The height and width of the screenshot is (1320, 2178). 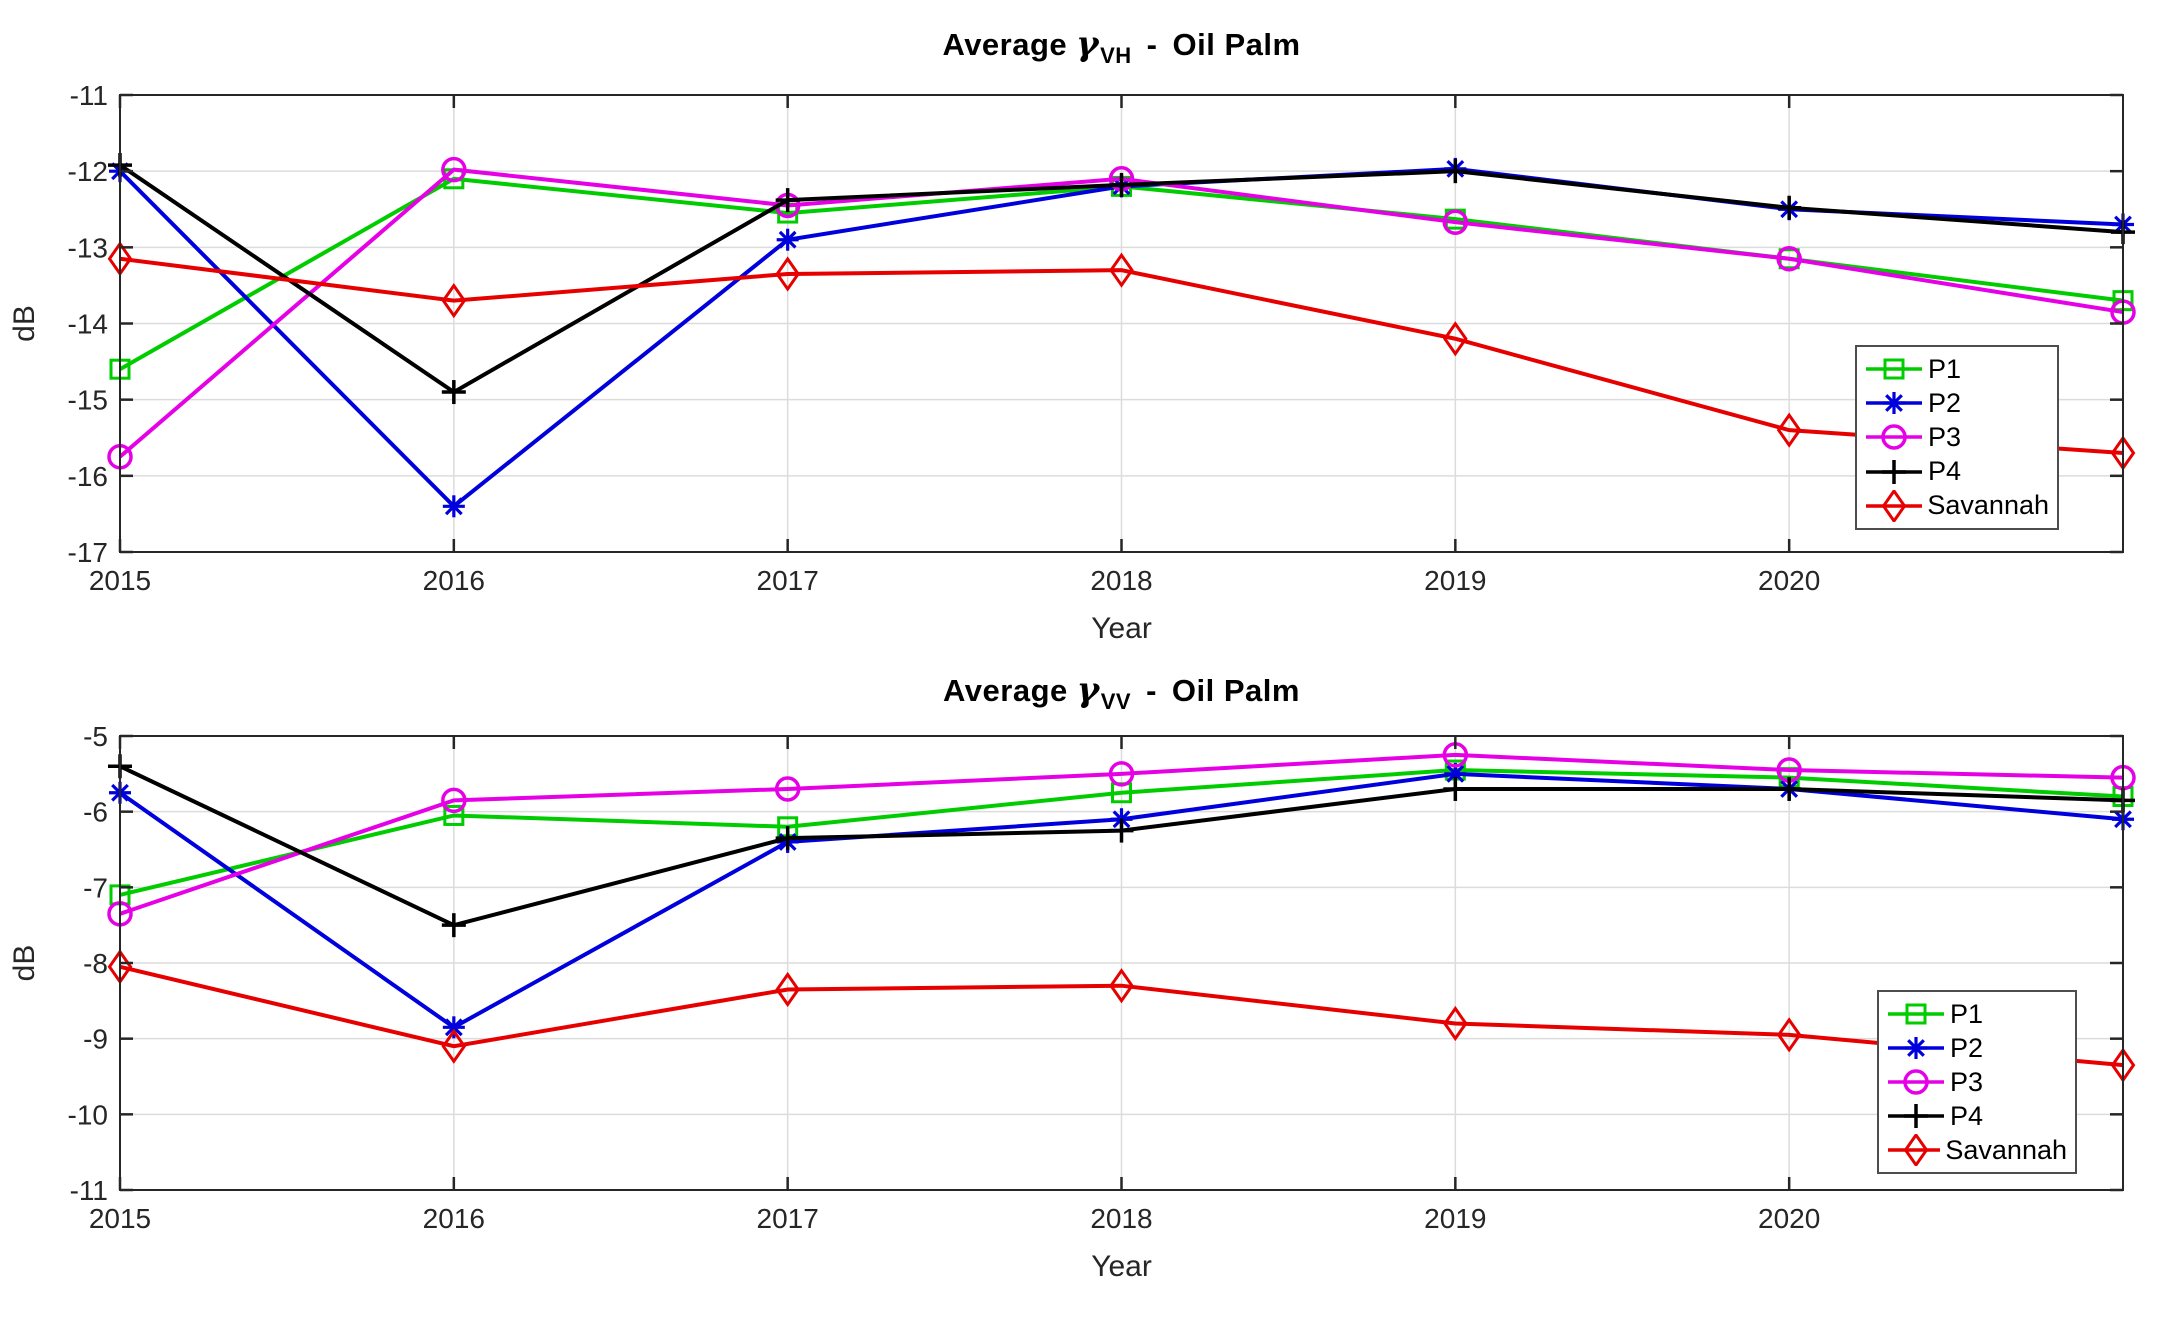 I want to click on y-tick-label: -7, so click(x=95, y=887).